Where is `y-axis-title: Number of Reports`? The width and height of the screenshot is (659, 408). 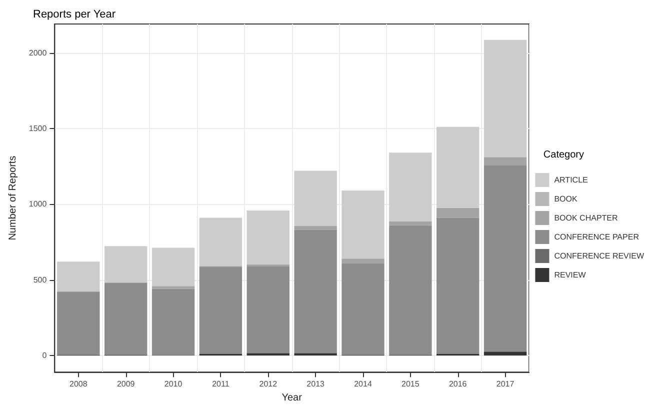
y-axis-title: Number of Reports is located at coordinates (13, 198).